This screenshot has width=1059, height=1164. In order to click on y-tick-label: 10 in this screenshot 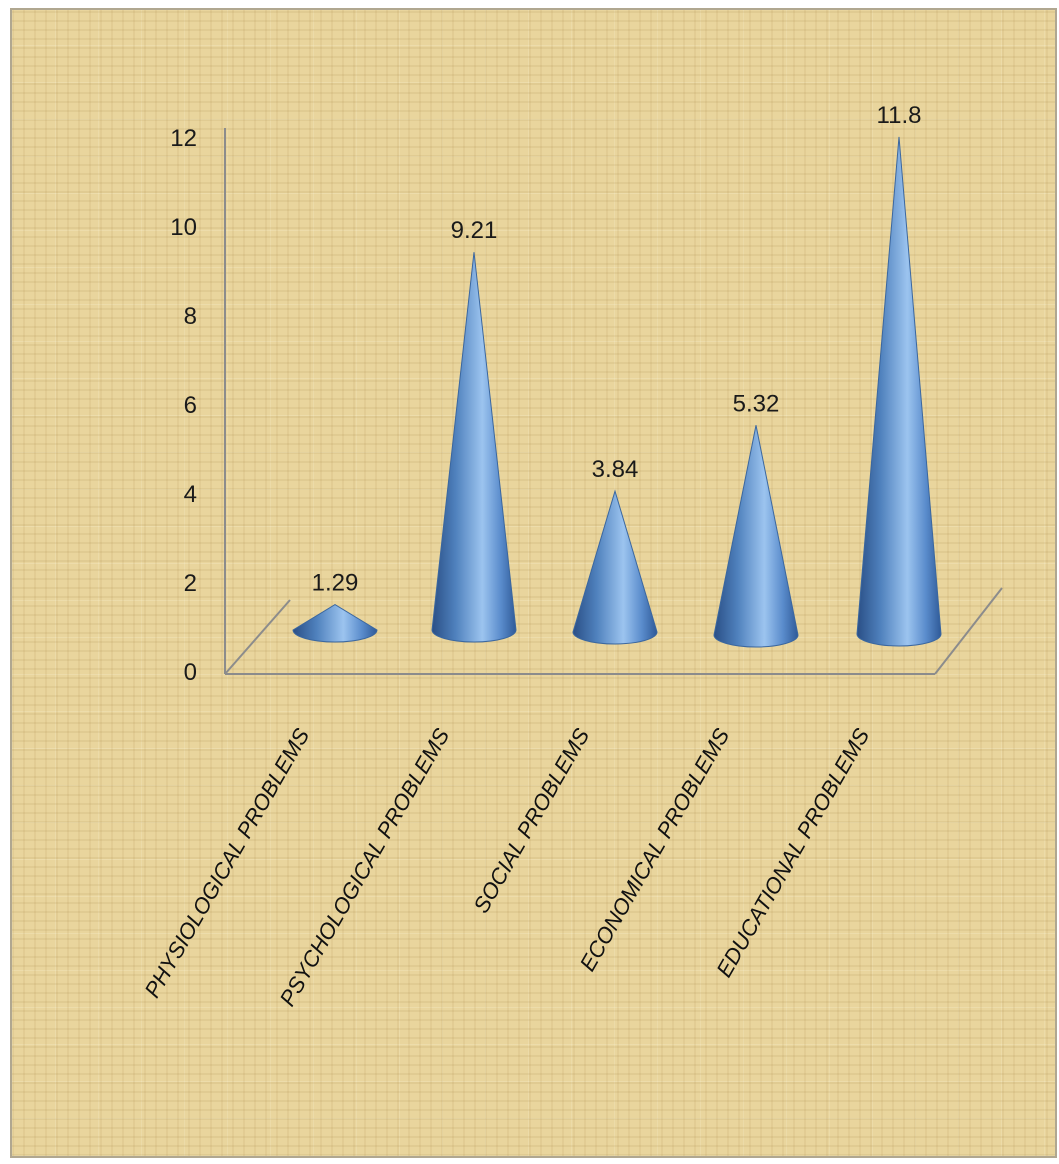, I will do `click(183, 227)`.